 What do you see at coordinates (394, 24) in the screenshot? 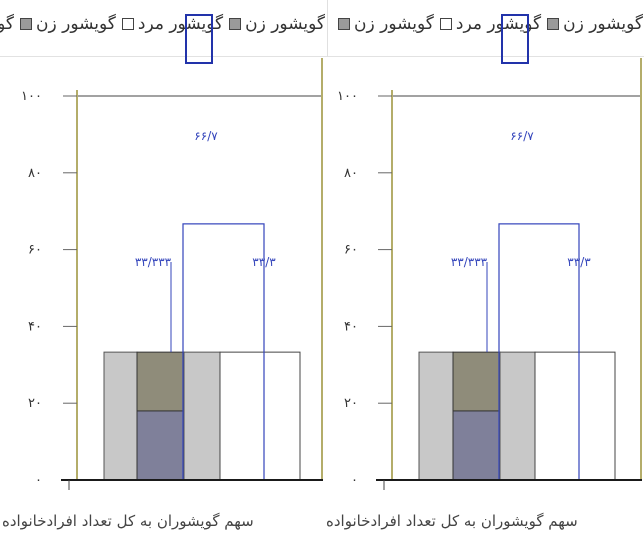
I see `legend-right-label-2: گویشور زن` at bounding box center [394, 24].